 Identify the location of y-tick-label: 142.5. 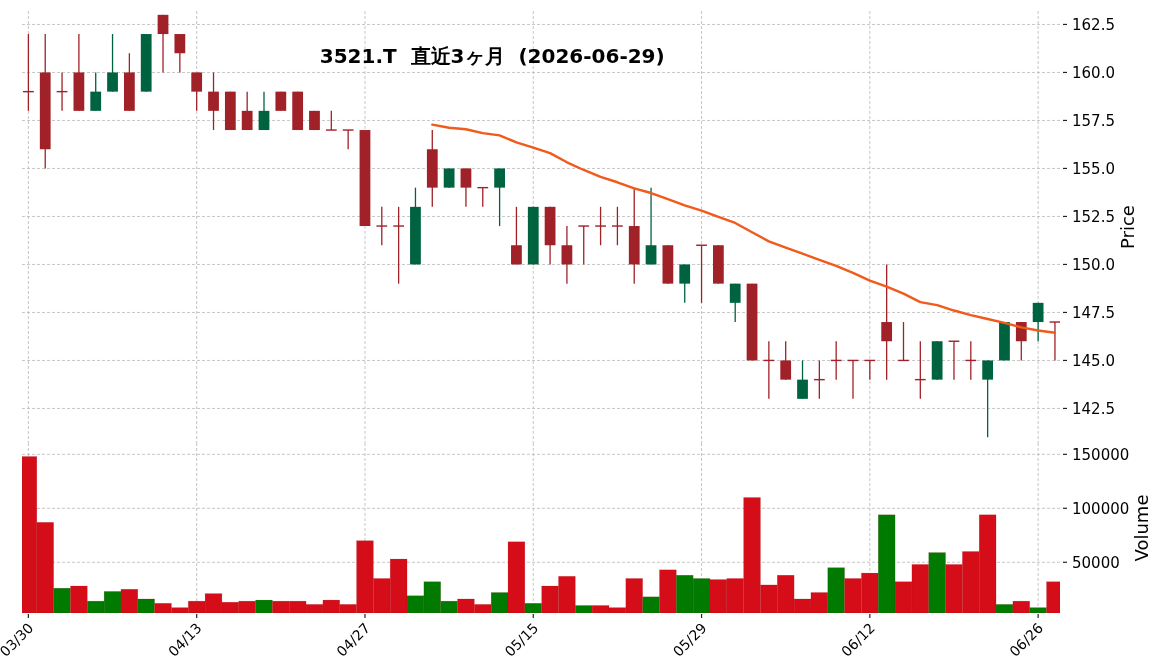
(1093, 408).